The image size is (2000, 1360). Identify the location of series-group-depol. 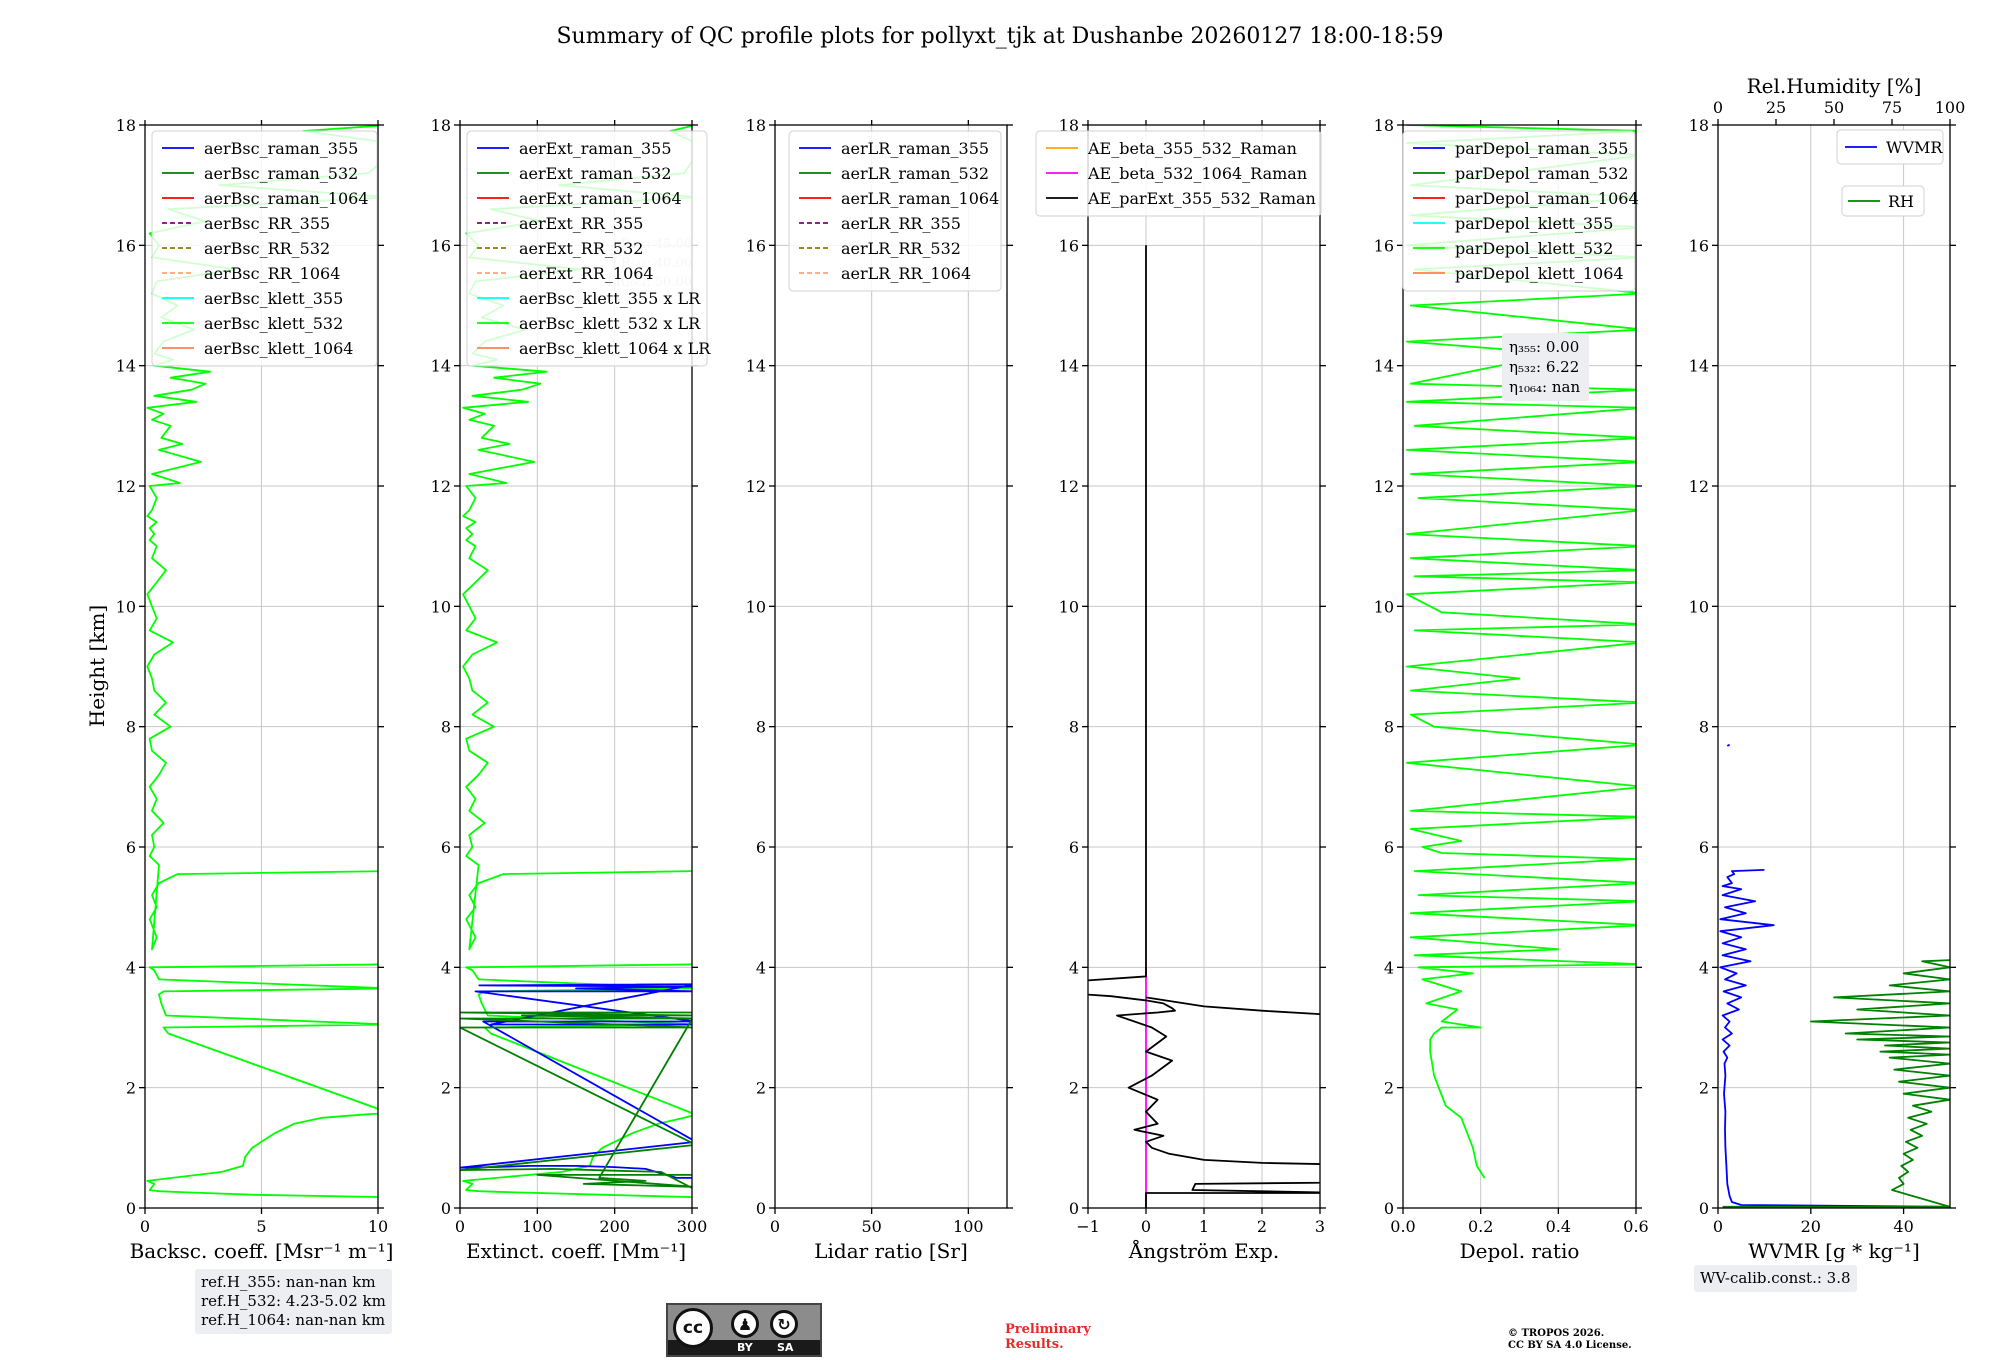
(1521, 652).